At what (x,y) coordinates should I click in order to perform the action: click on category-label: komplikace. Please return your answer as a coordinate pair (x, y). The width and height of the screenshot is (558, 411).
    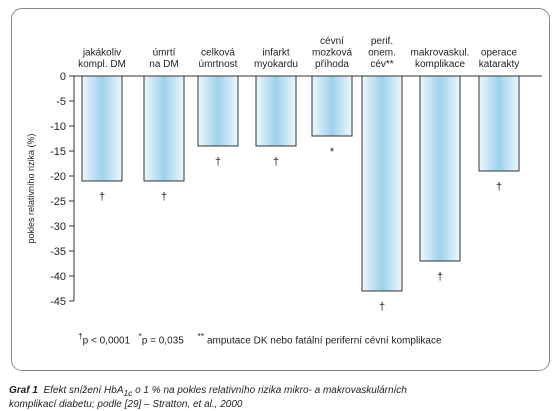
    Looking at the image, I should click on (440, 64).